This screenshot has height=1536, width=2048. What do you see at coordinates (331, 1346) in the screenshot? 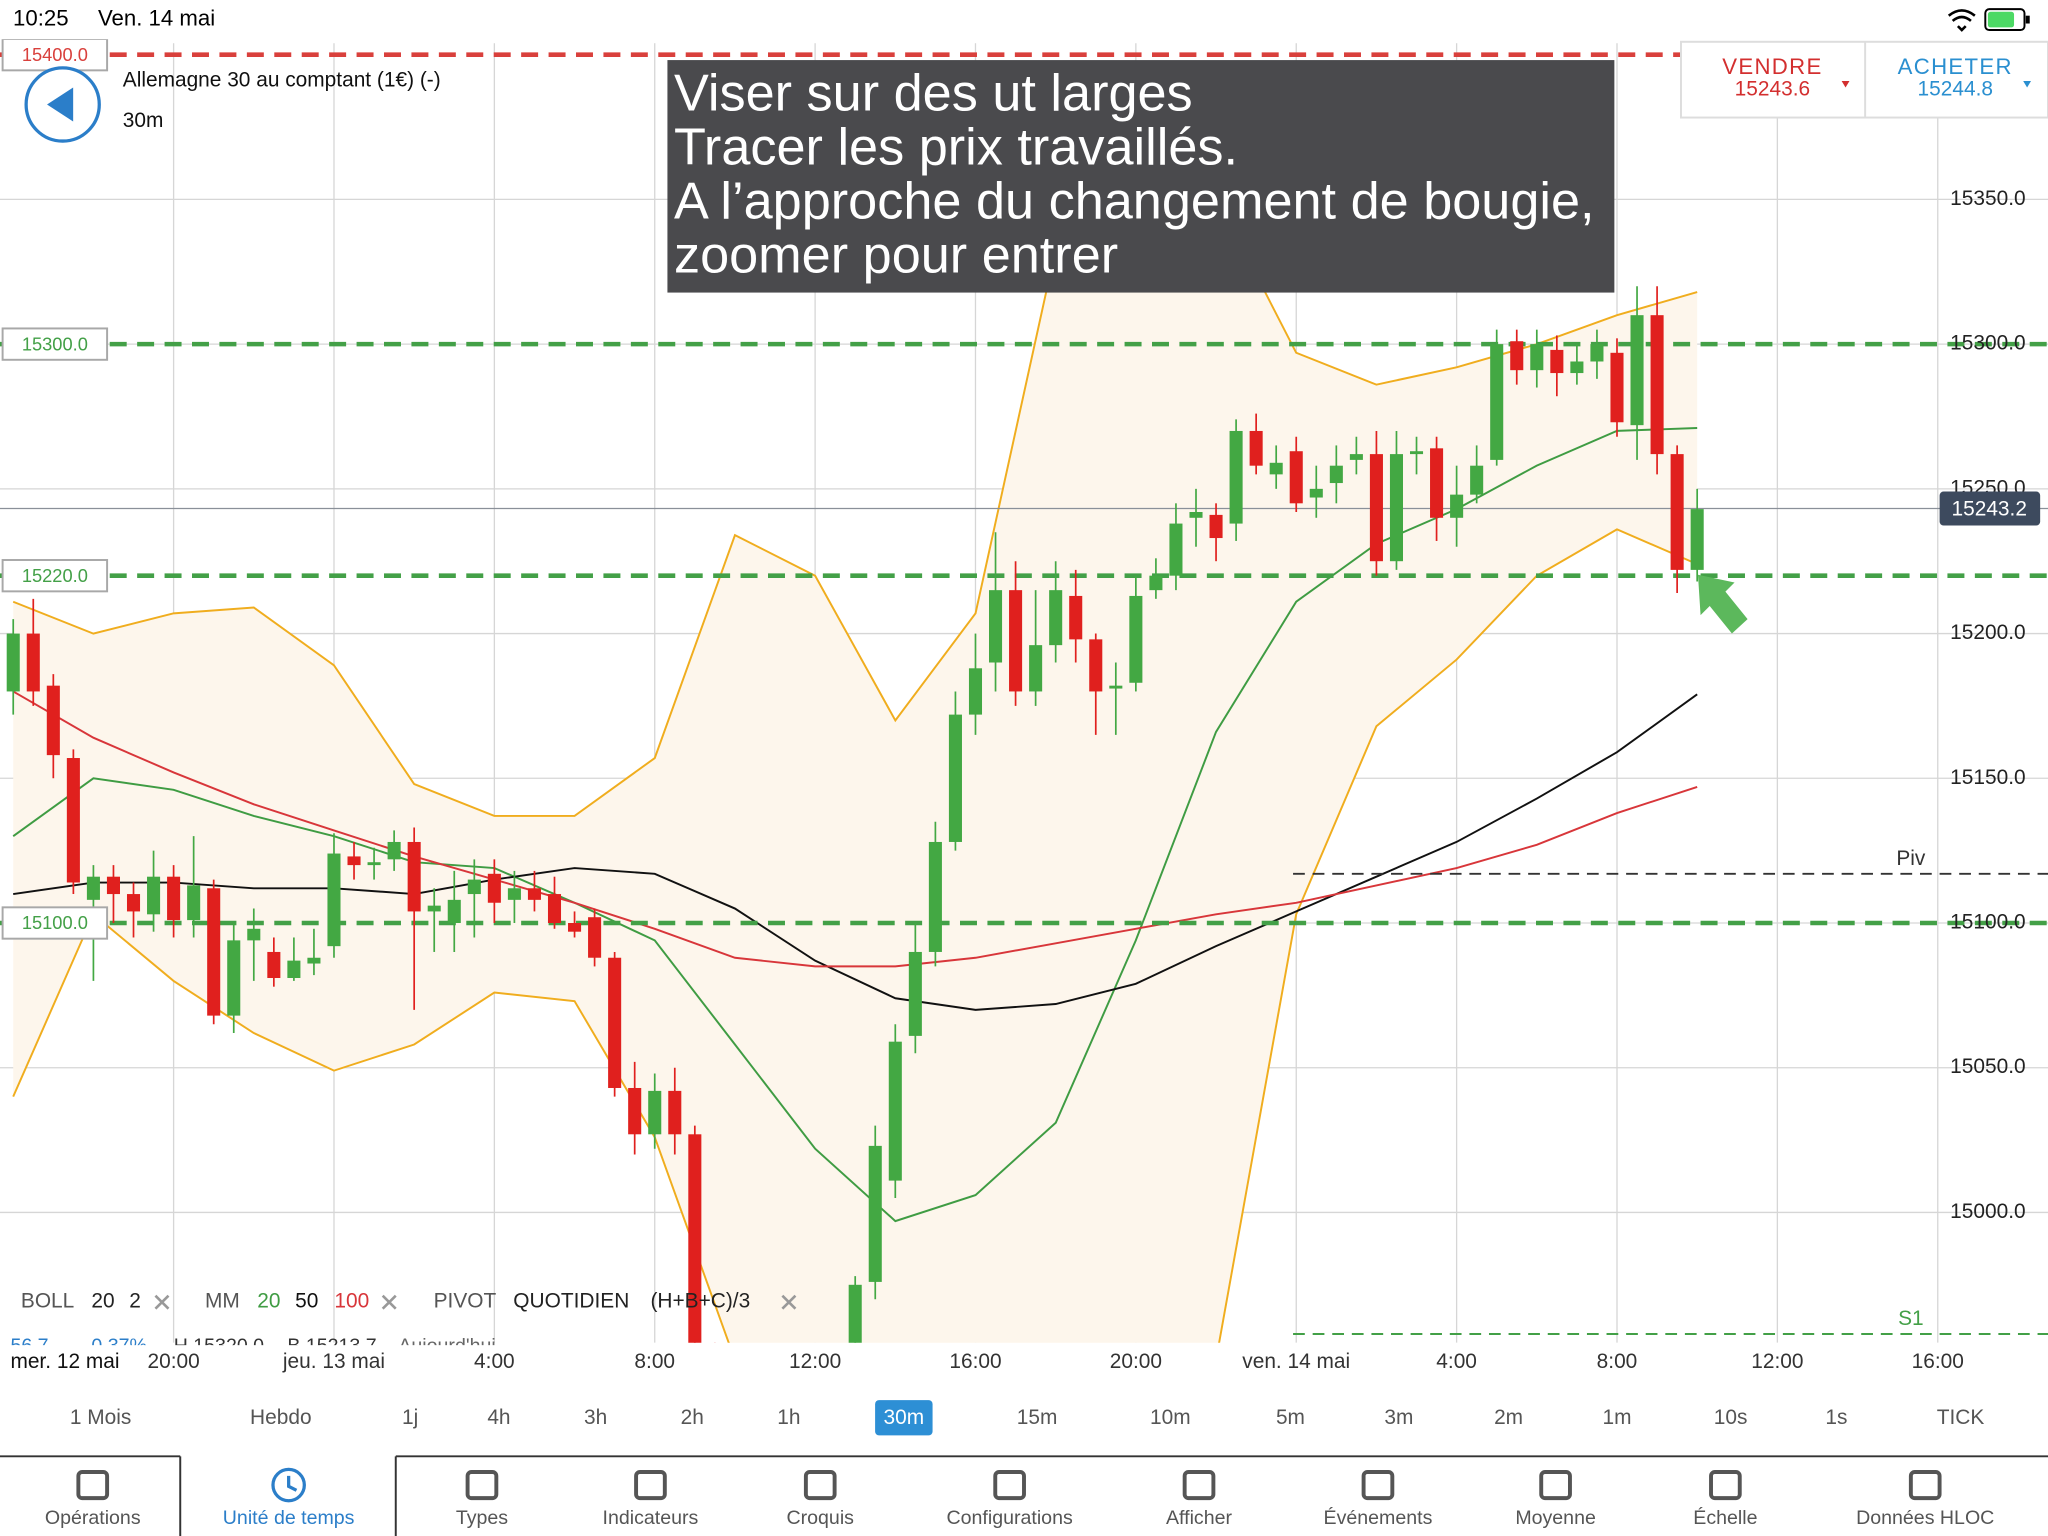
I see `info-value: B 15213.7` at bounding box center [331, 1346].